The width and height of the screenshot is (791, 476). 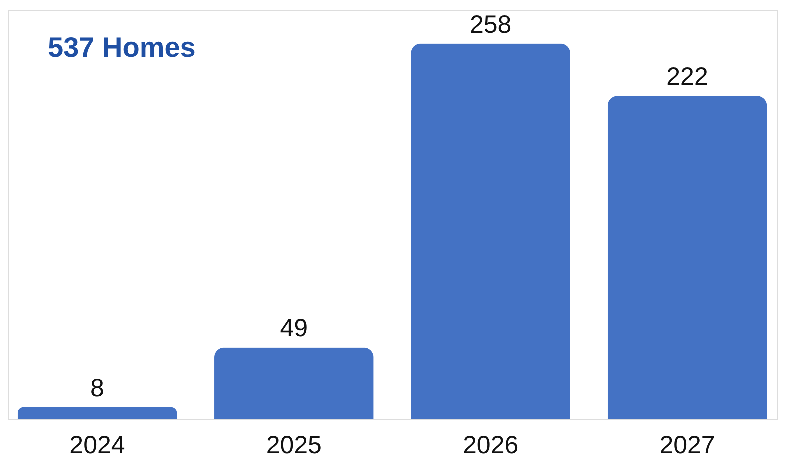 I want to click on x-tick-label: 2024, so click(x=98, y=446).